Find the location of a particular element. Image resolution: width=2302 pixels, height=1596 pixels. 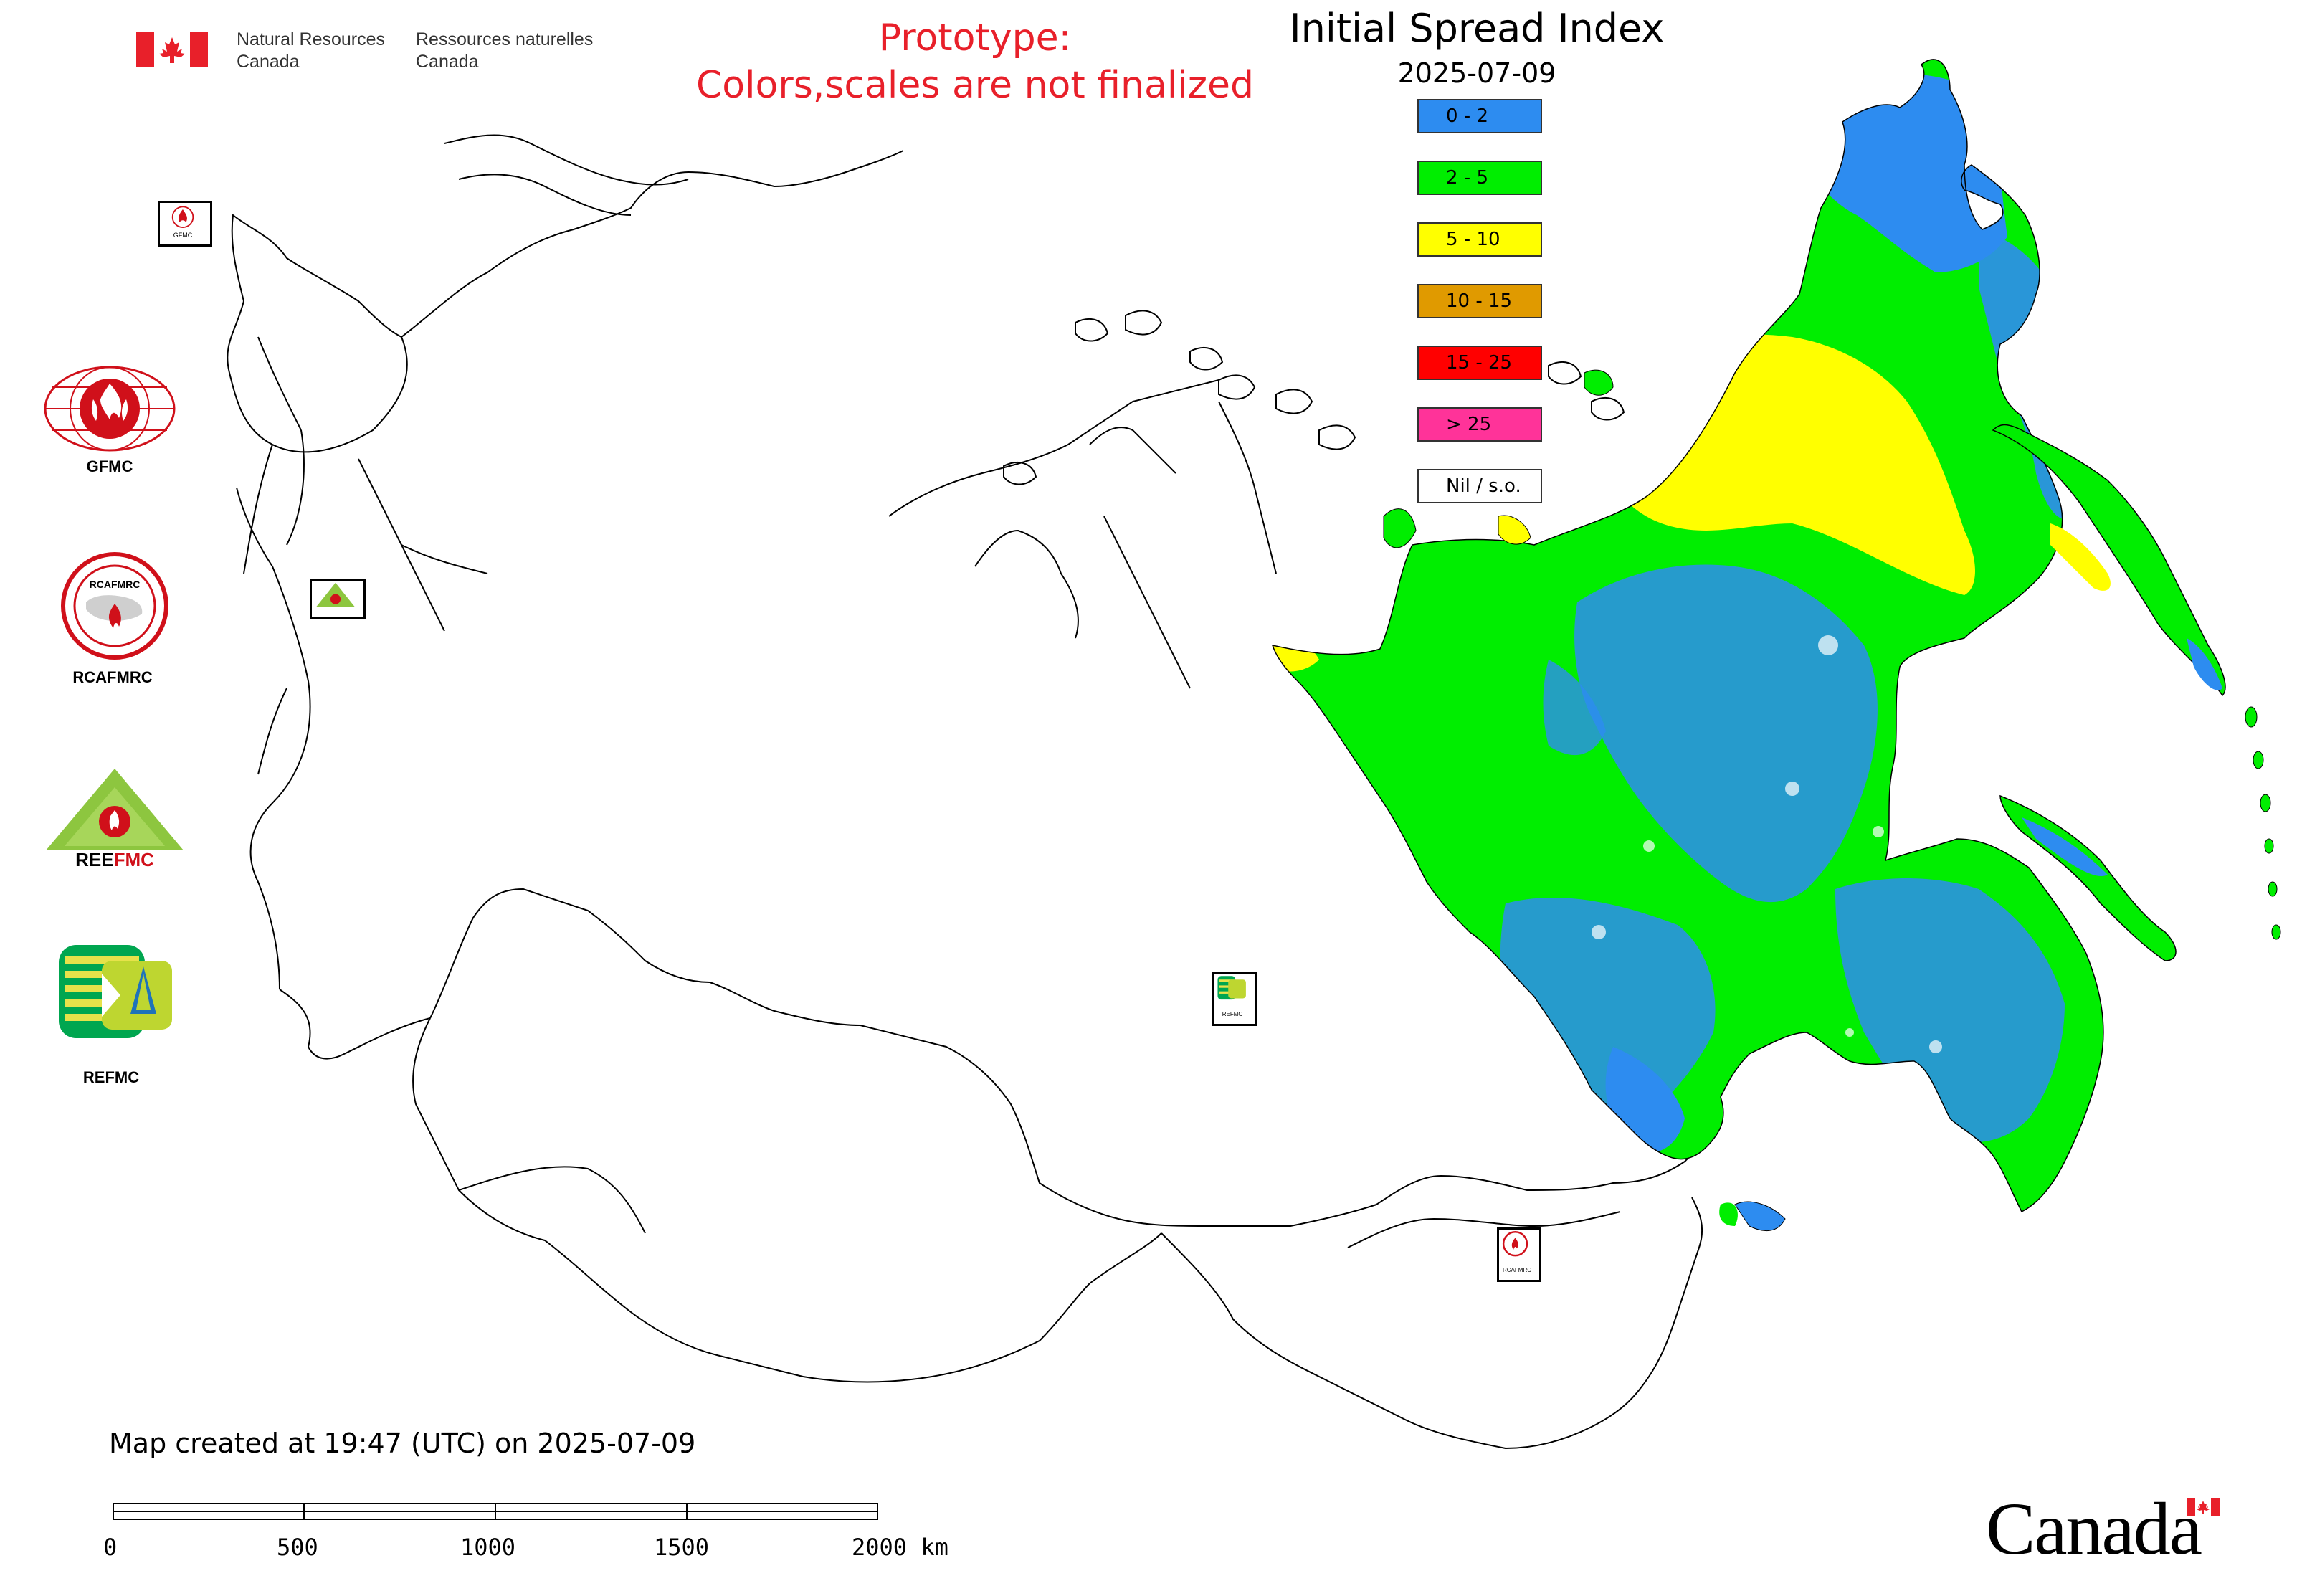

prototype-line2: Colors,scales are not finalized is located at coordinates (975, 85).